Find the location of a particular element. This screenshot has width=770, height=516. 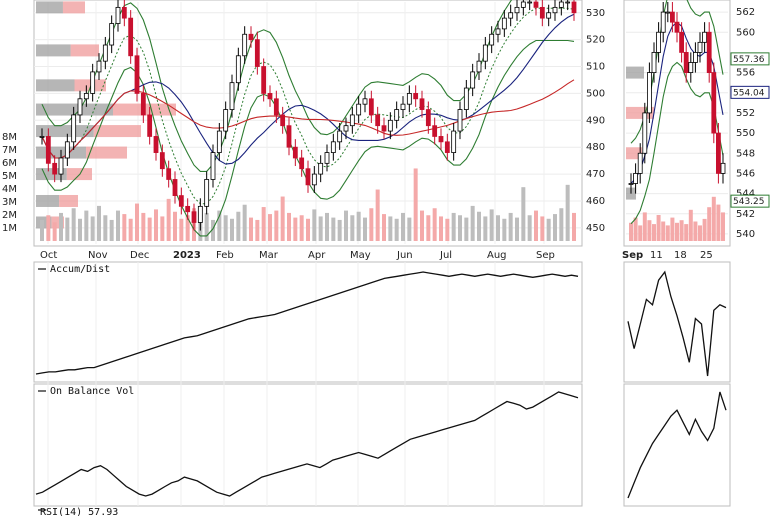

volume-tick-label: 3M is located at coordinates (9, 202).